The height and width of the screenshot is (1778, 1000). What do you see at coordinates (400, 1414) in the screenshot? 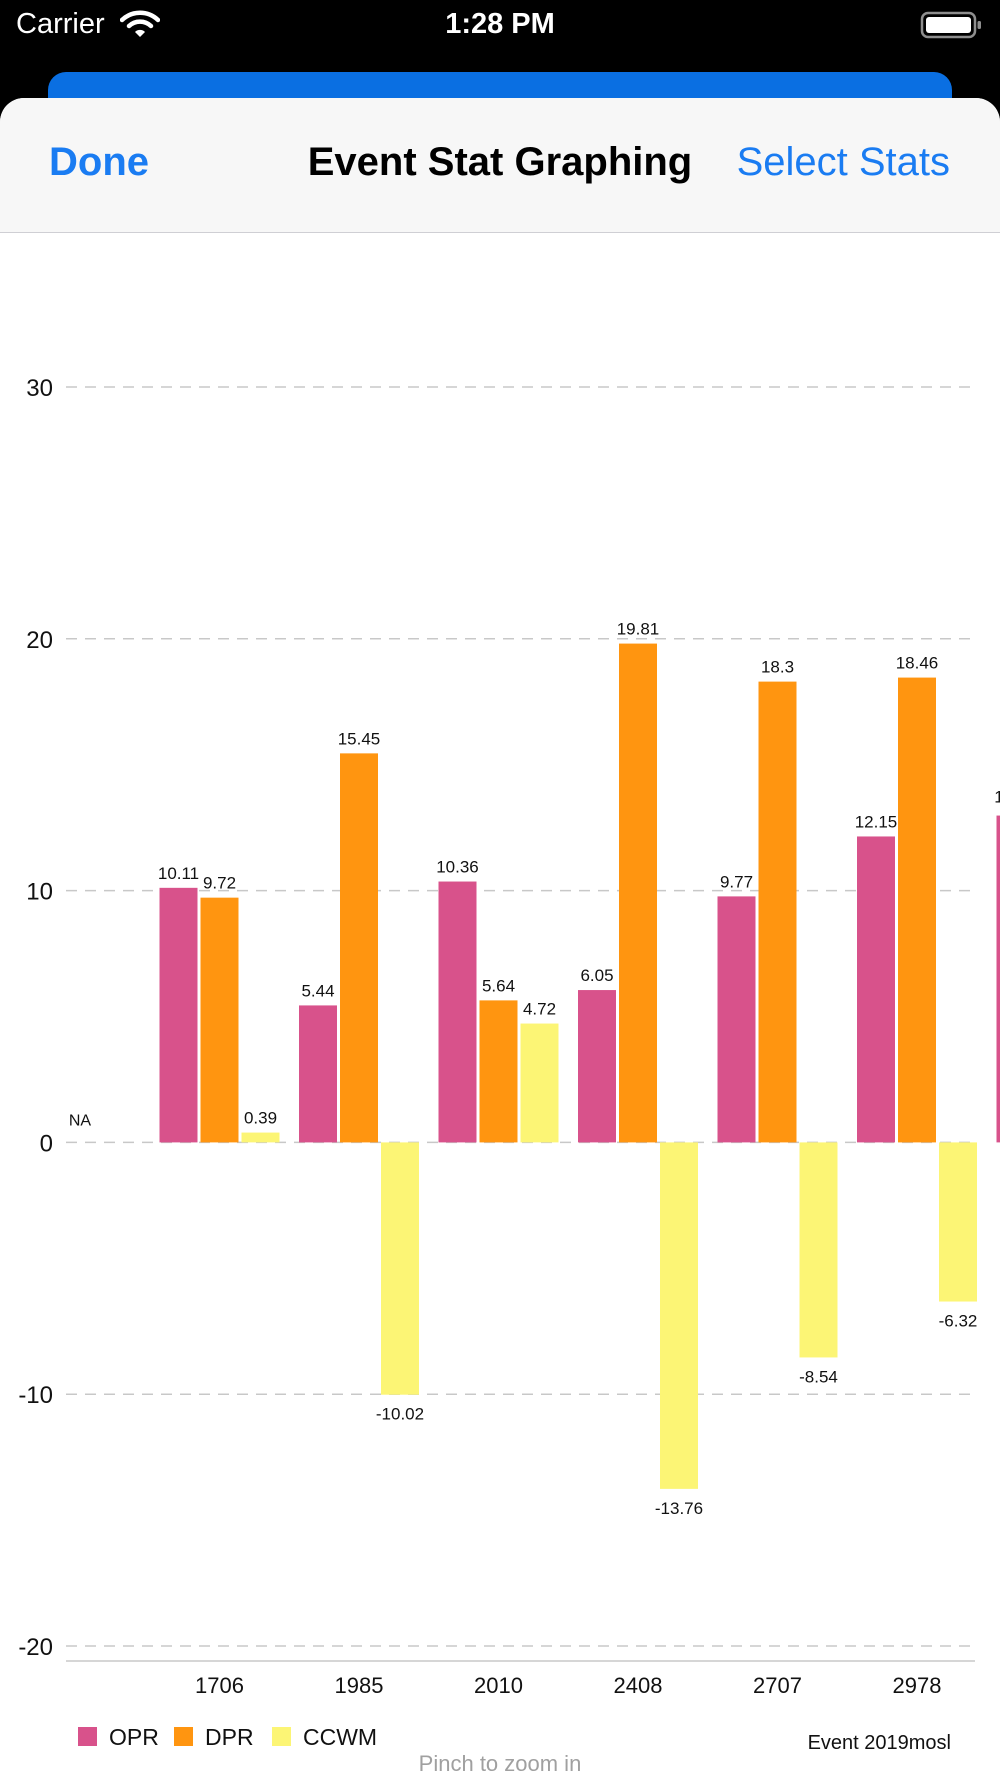
I see `data-label: -10.02` at bounding box center [400, 1414].